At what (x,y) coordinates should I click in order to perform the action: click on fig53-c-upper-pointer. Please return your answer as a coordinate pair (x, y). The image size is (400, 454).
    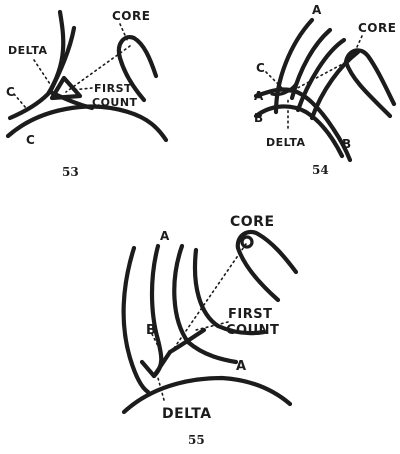
    Looking at the image, I should click on (20, 101).